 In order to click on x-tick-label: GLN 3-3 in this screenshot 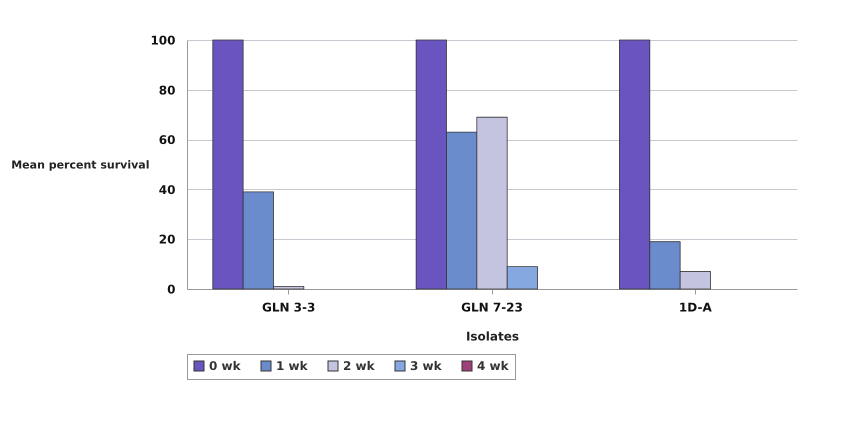, I will do `click(289, 307)`.